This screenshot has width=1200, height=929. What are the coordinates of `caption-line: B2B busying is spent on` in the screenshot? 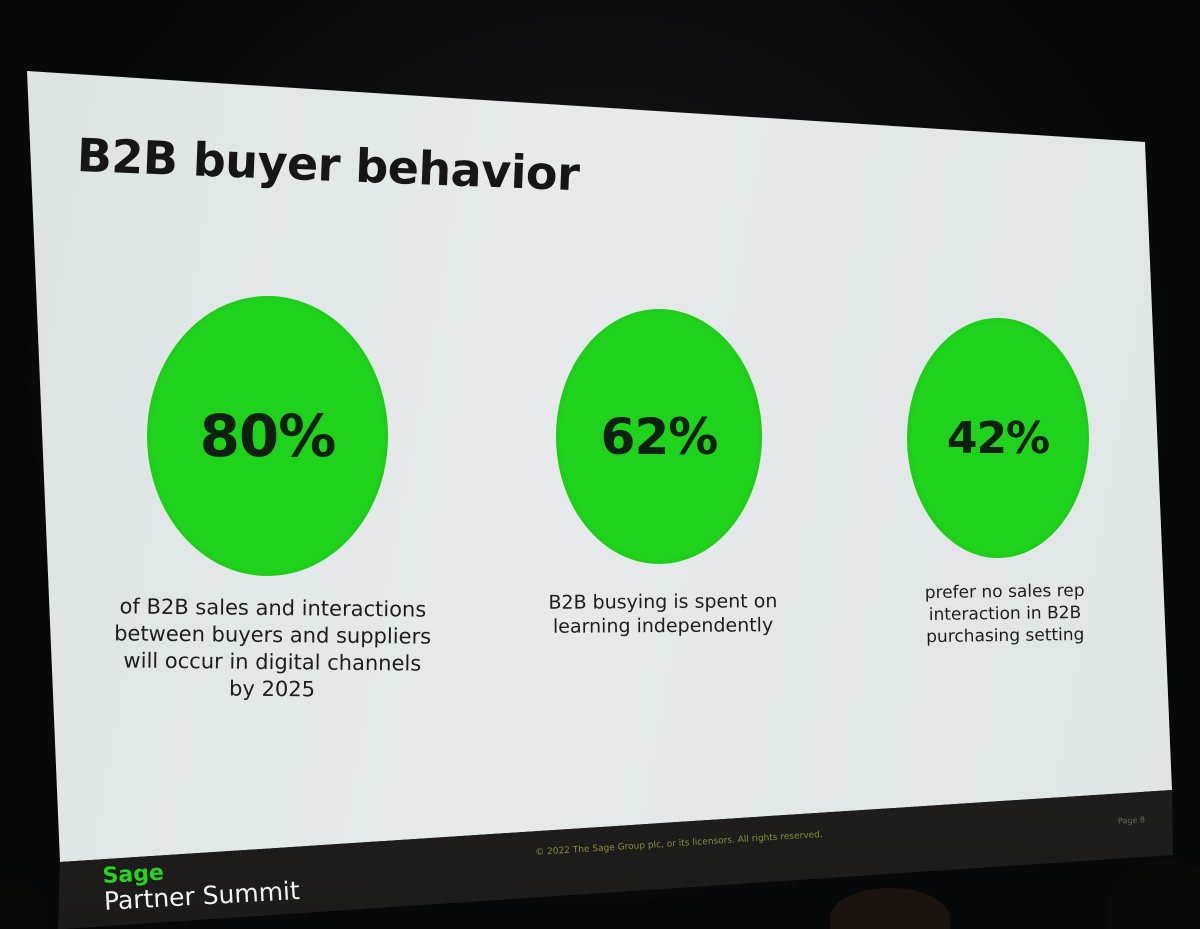 It's located at (663, 602).